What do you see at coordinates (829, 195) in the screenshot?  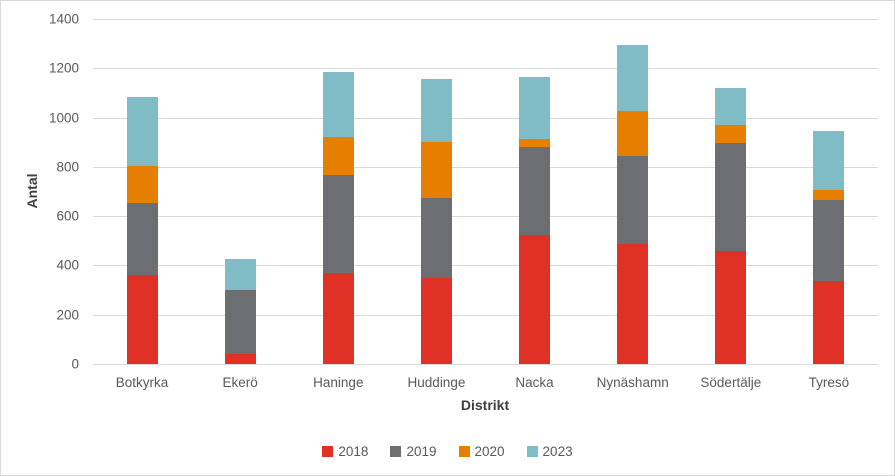 I see `bar-segment-Tyresö-2020` at bounding box center [829, 195].